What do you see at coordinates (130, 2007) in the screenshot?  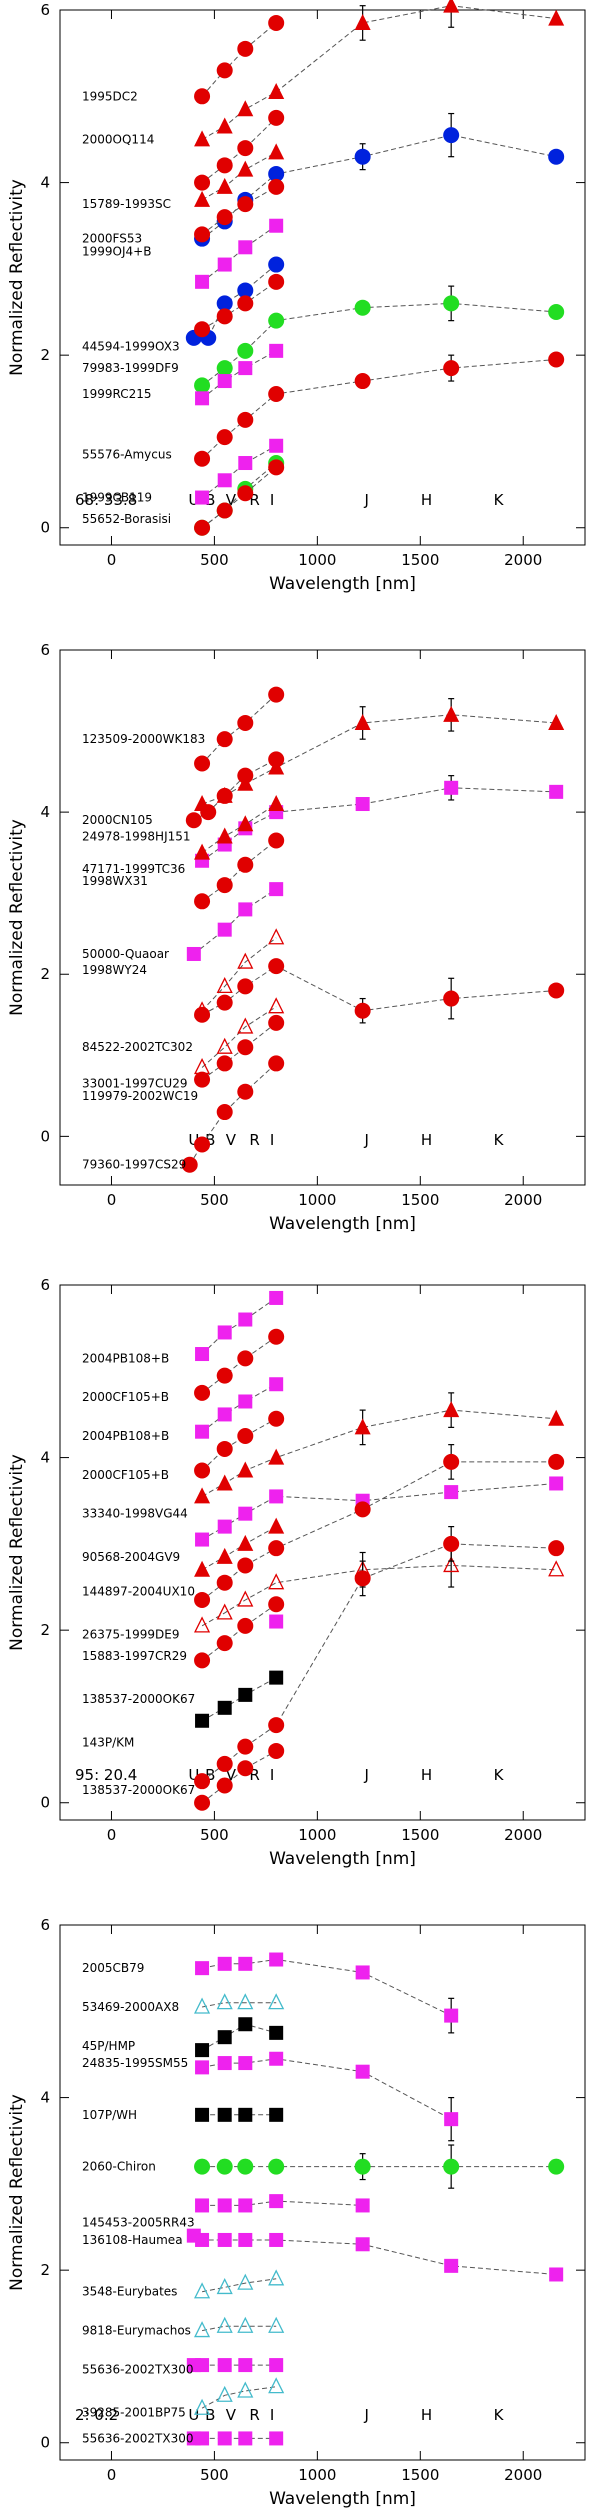 I see `series-label: 53469-2000AX8` at bounding box center [130, 2007].